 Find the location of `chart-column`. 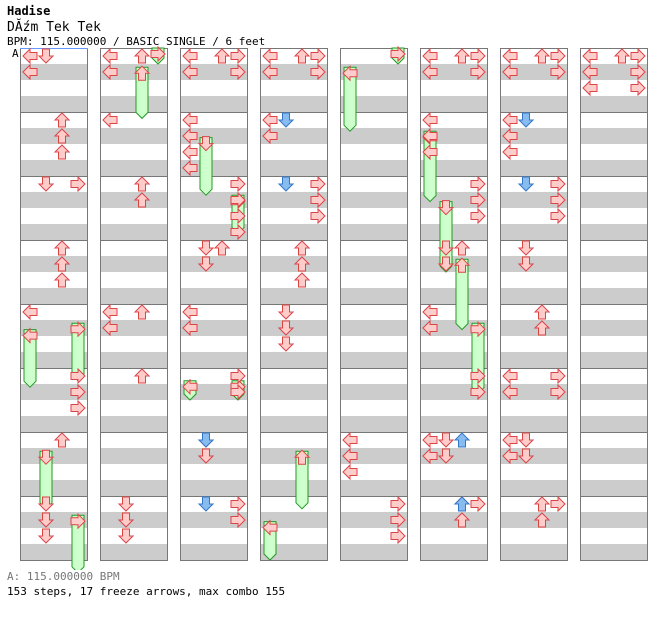

chart-column is located at coordinates (134, 304).